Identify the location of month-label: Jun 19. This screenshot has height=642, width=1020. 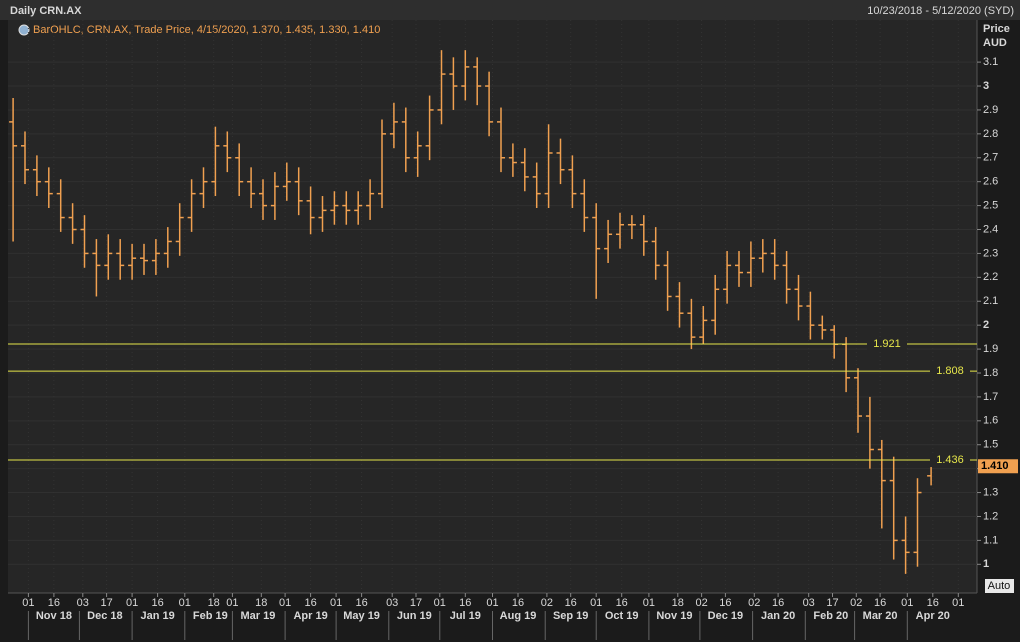
(414, 616).